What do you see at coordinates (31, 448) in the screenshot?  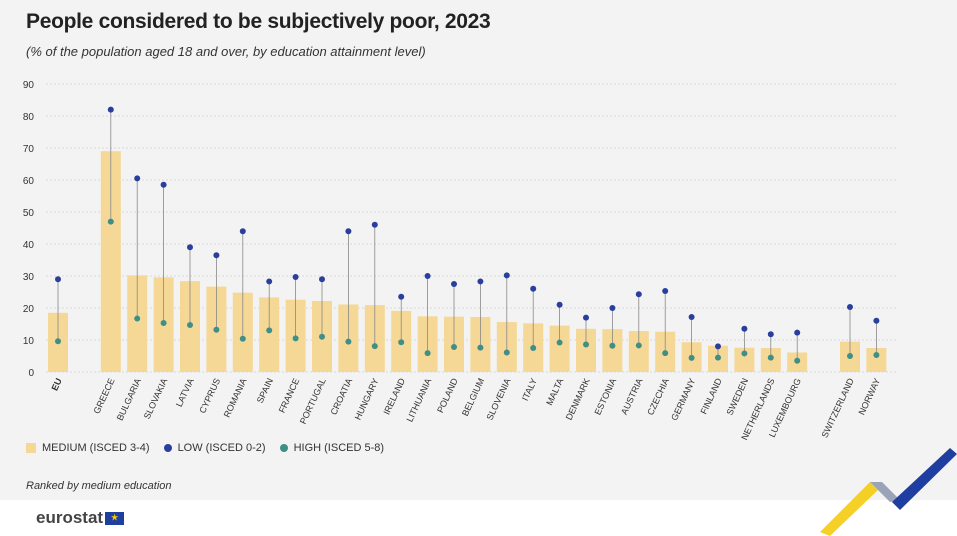 I see `legend-swatch-medium` at bounding box center [31, 448].